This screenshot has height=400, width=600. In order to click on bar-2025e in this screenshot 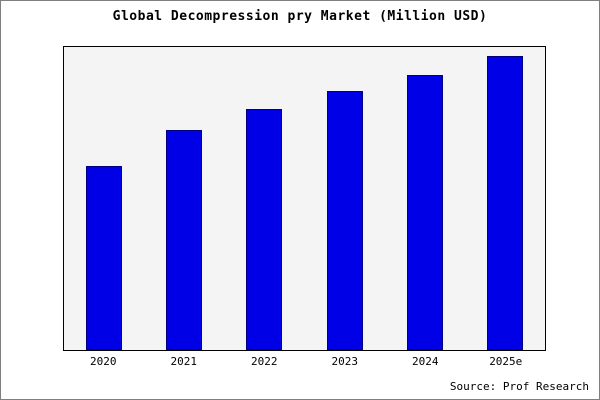, I will do `click(504, 203)`.